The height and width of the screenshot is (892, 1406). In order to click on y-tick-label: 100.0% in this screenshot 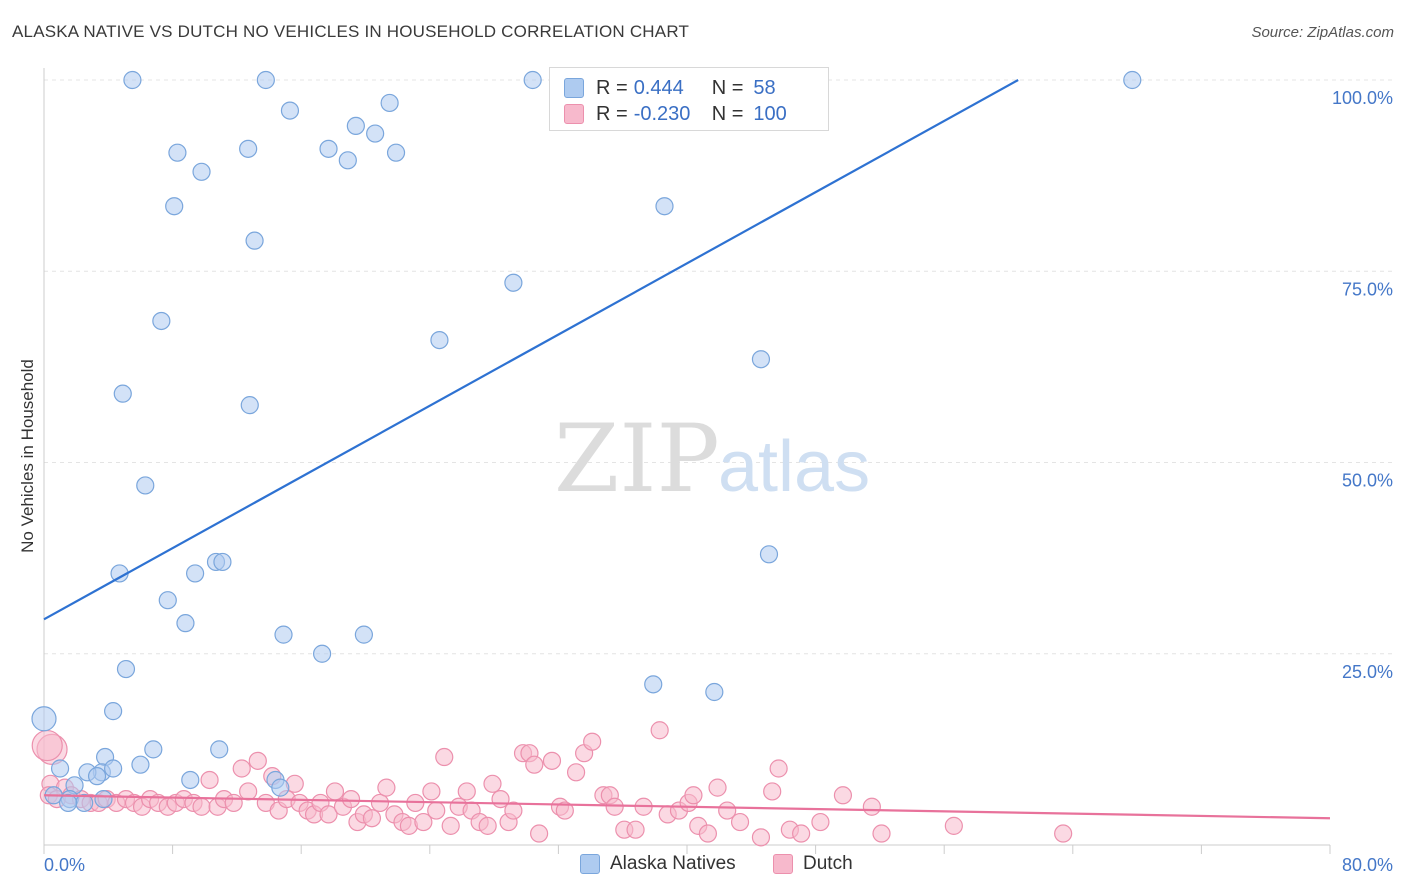, I will do `click(1362, 98)`.